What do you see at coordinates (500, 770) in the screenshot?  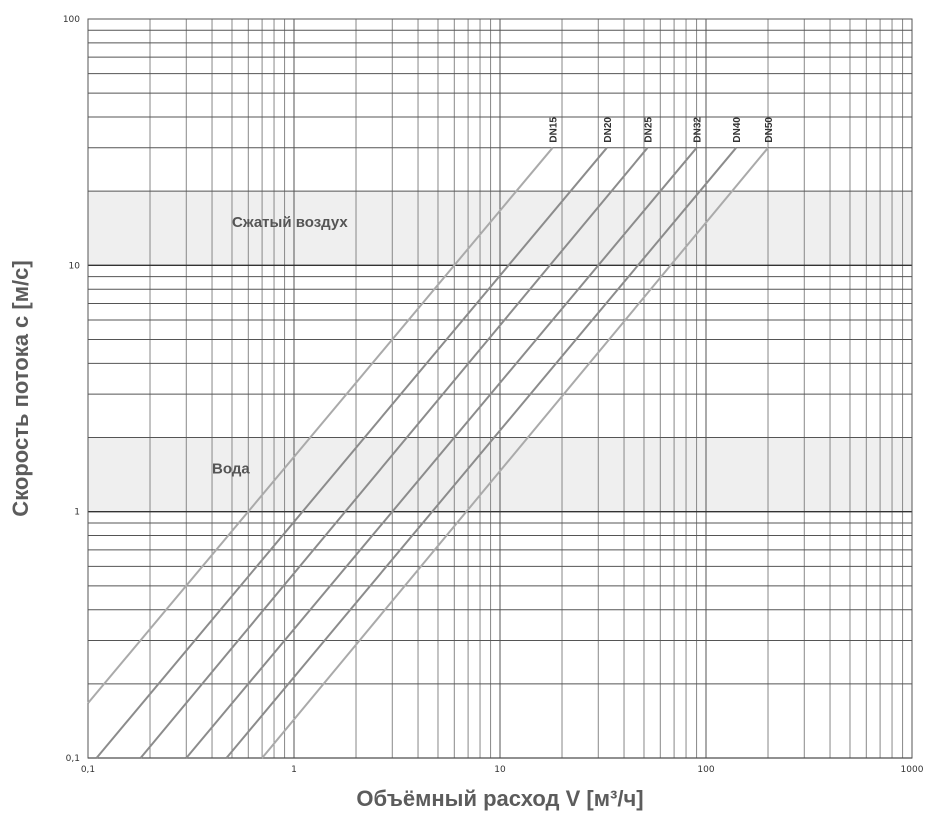 I see `x-tick-label: 10` at bounding box center [500, 770].